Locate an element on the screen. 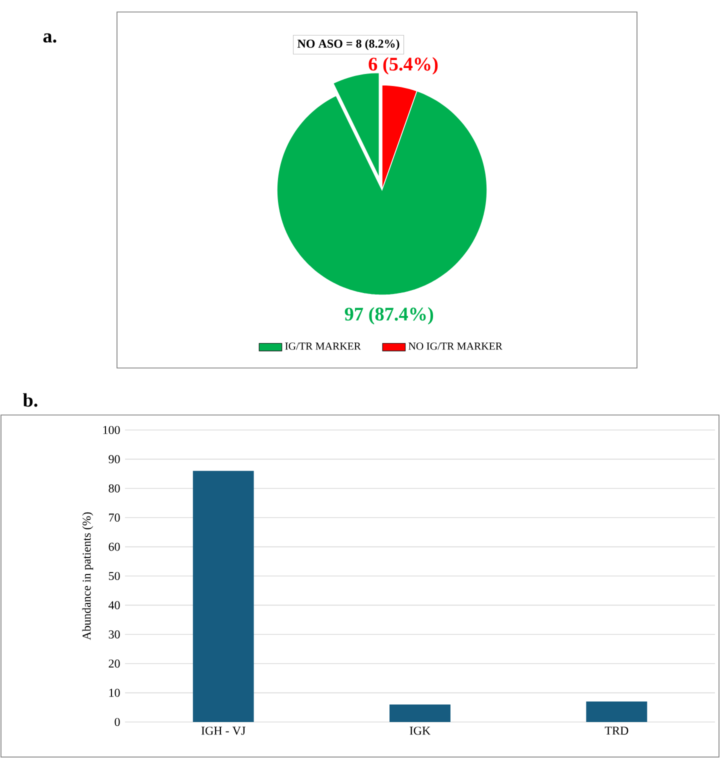 The image size is (721, 758). y-tick-label: 30 is located at coordinates (114, 634).